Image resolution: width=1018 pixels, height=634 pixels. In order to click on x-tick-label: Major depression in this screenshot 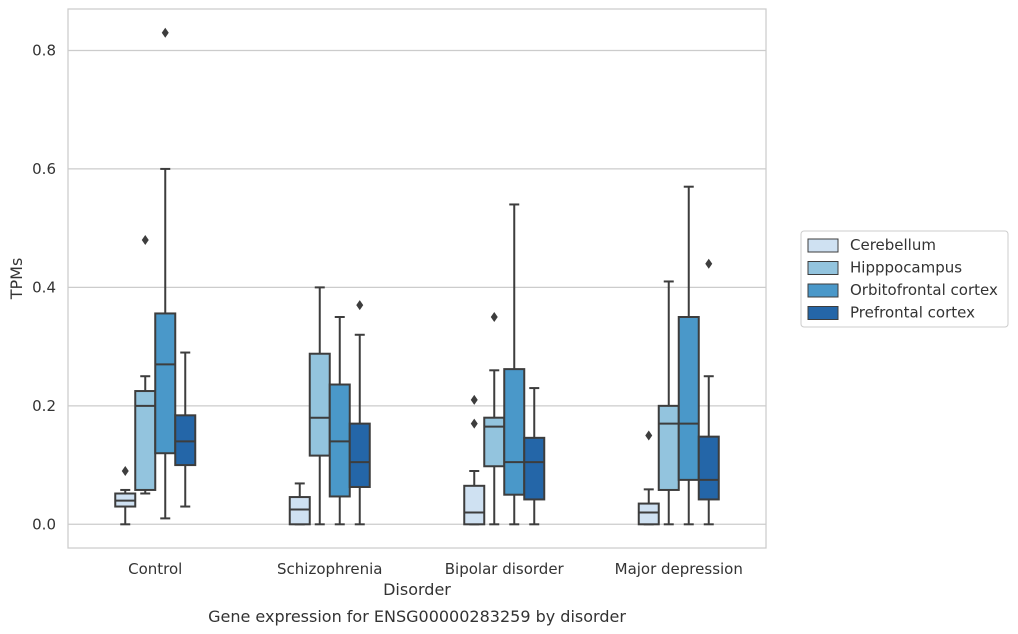, I will do `click(679, 569)`.